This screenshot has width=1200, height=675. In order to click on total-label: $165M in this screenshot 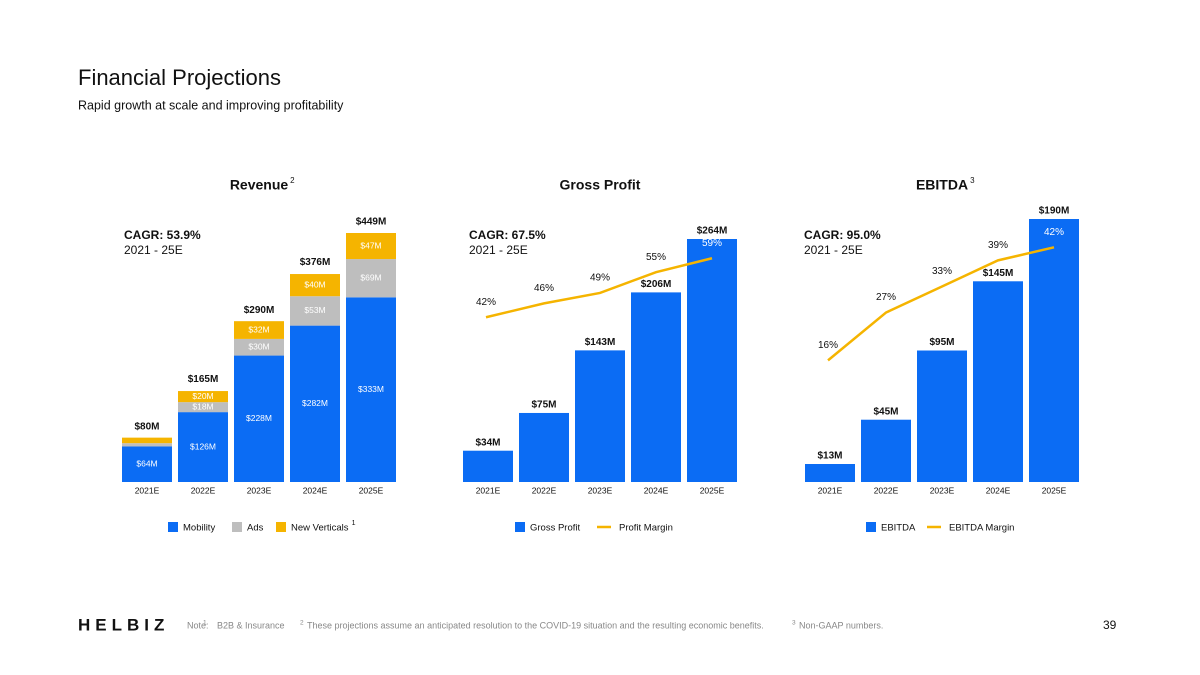, I will do `click(203, 379)`.